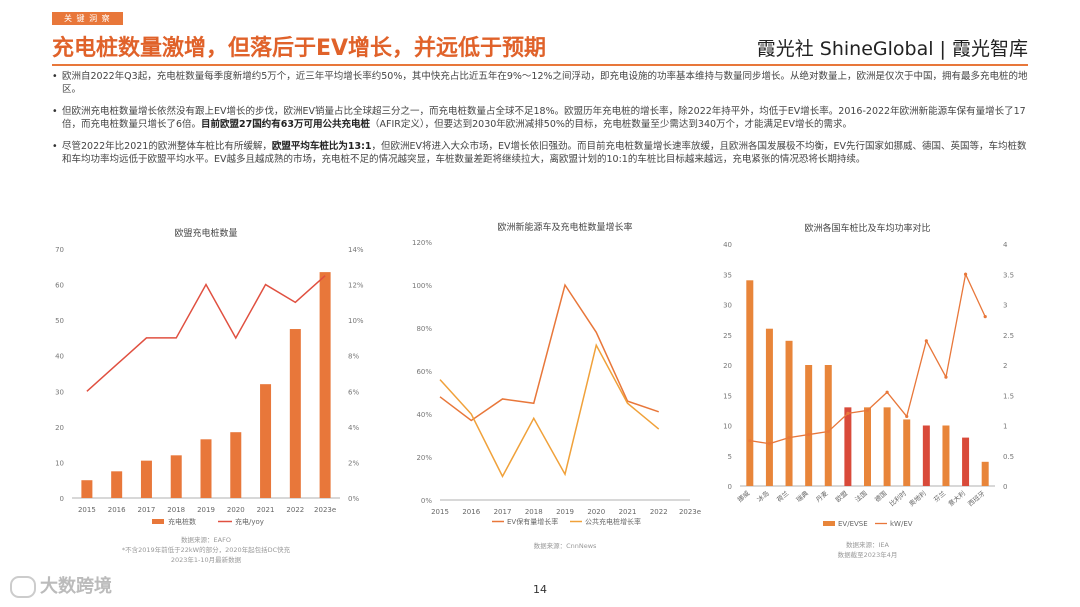 This screenshot has height=607, width=1080. I want to click on y-tick-label: 120%, so click(422, 243).